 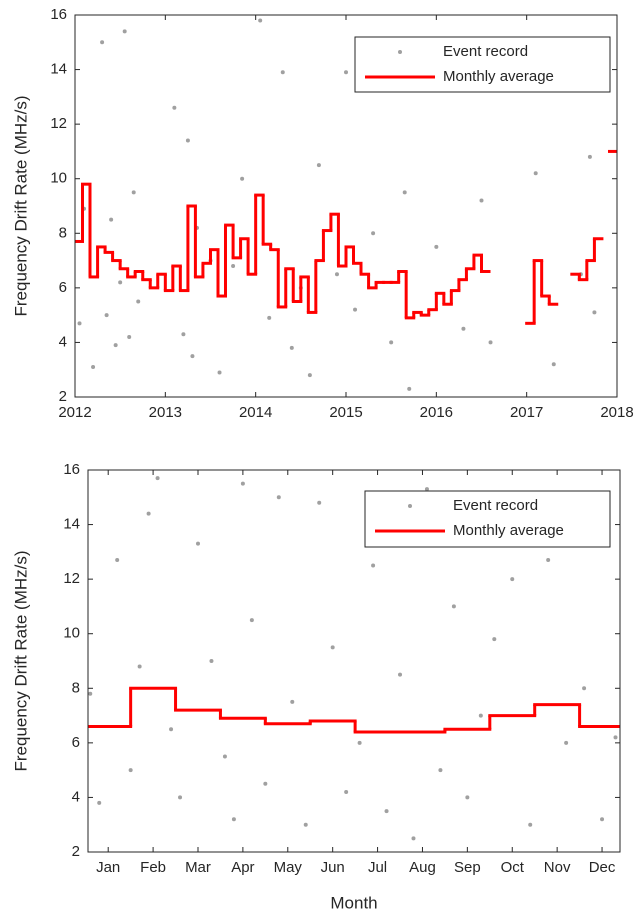 What do you see at coordinates (108, 867) in the screenshot?
I see `x-tick-label: Jan` at bounding box center [108, 867].